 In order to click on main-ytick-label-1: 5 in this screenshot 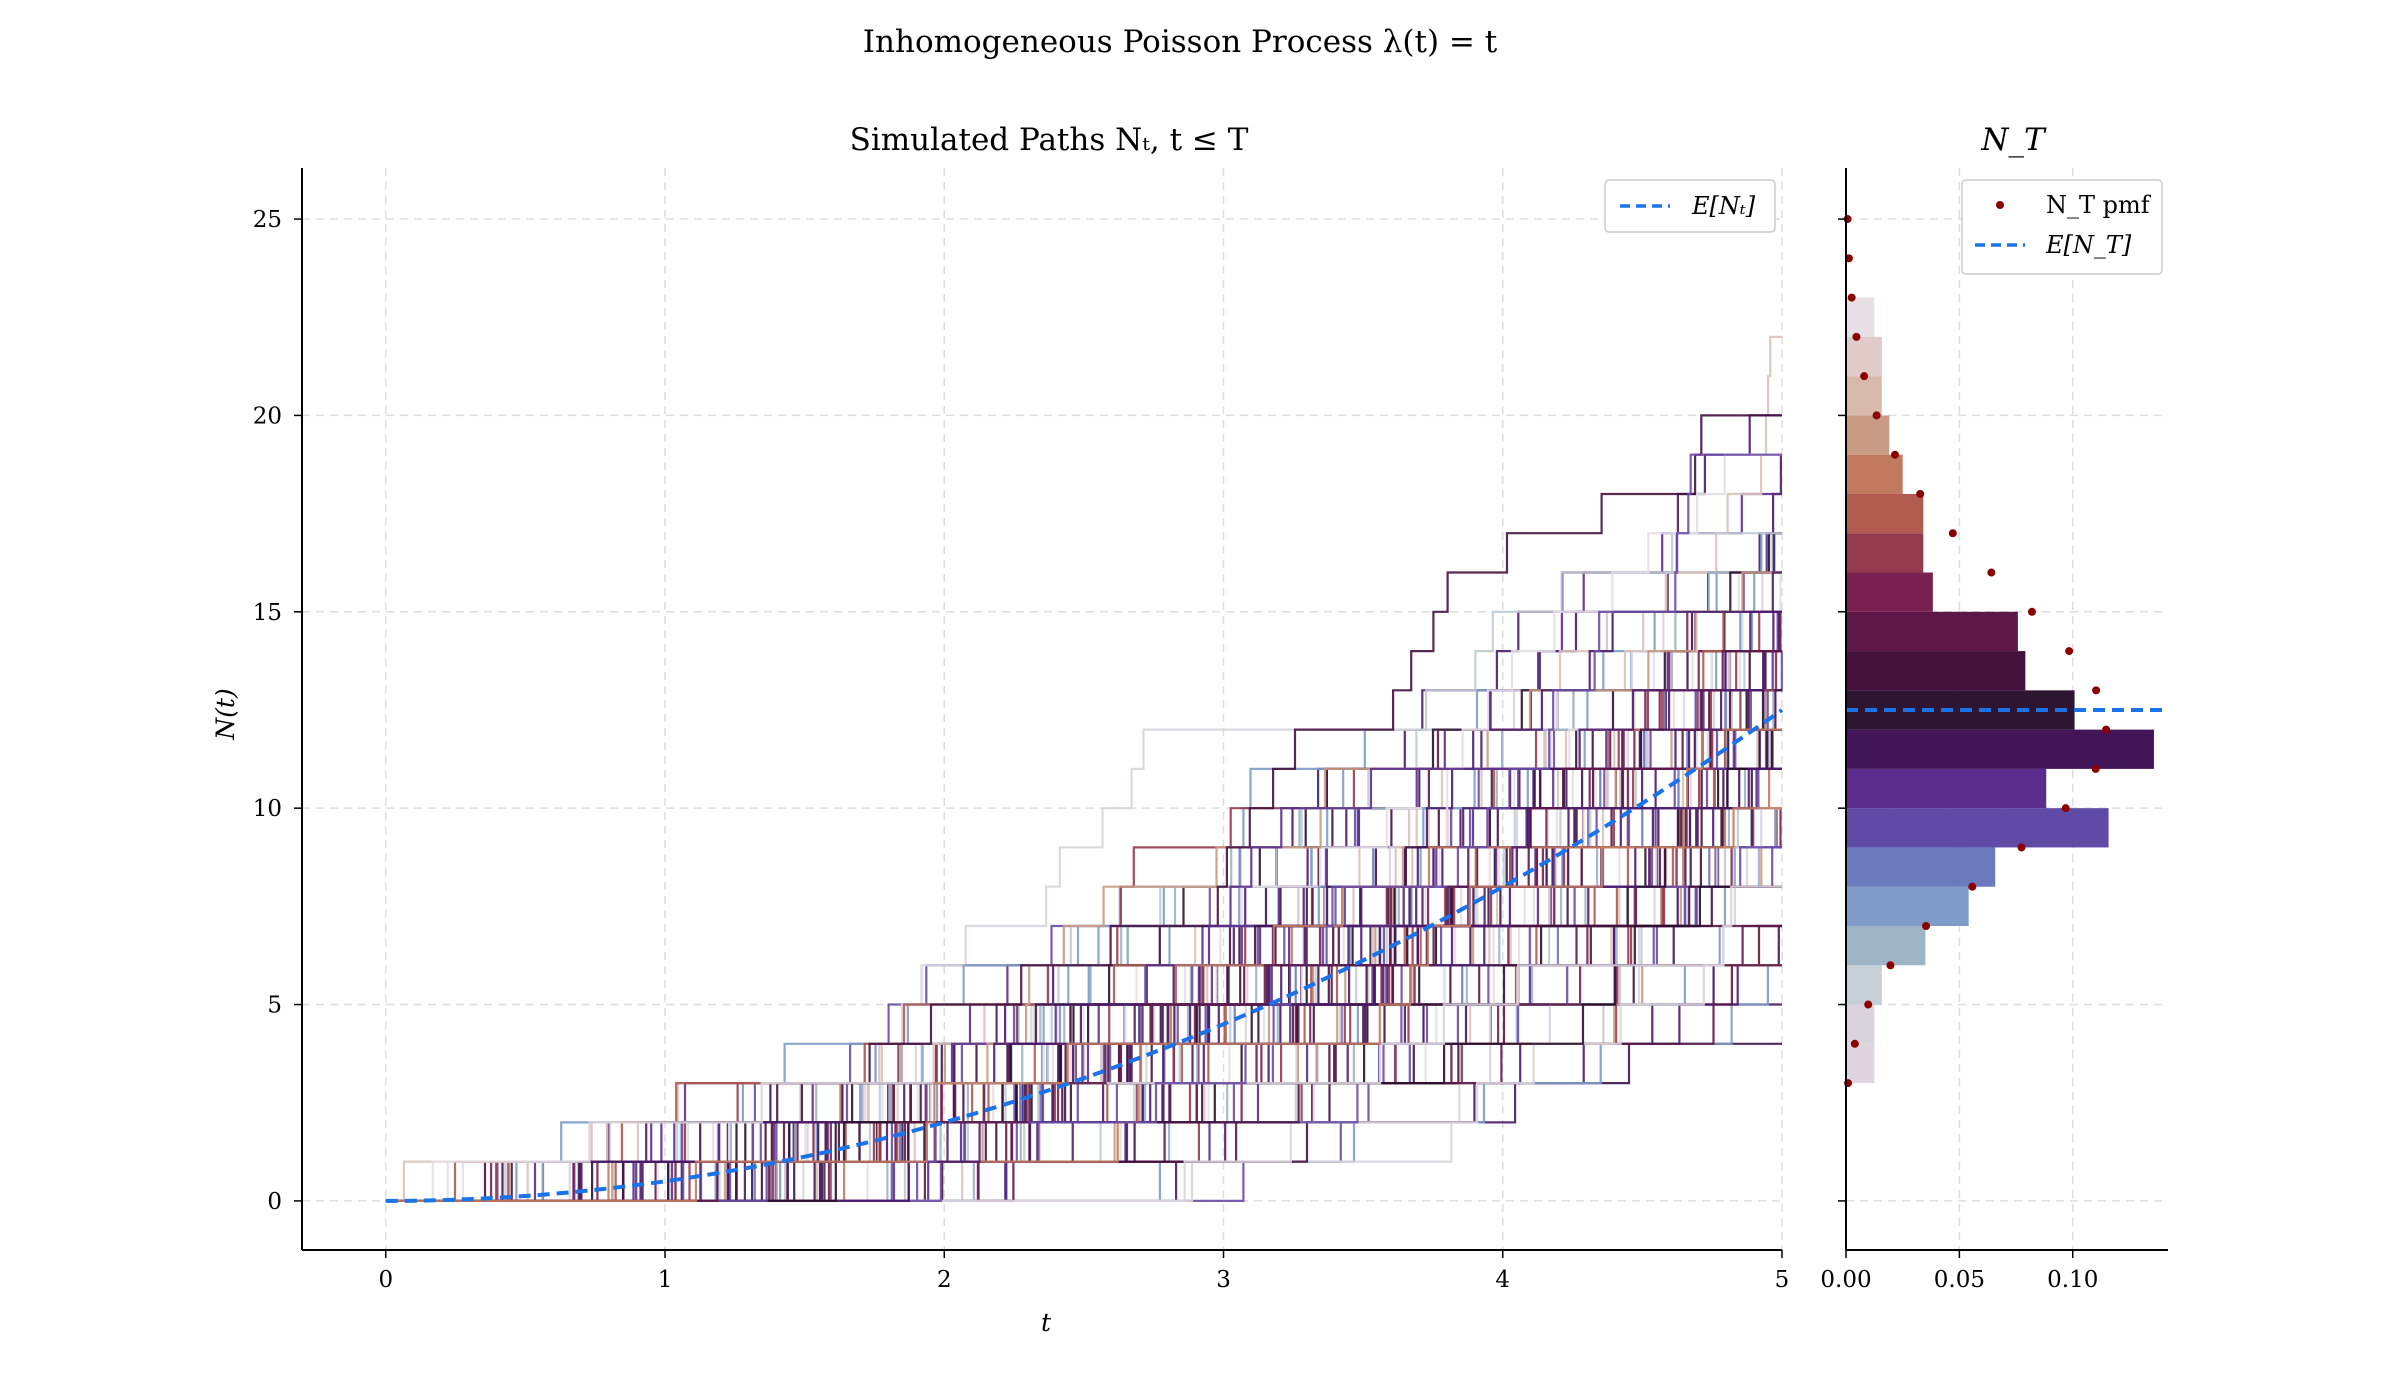, I will do `click(274, 1006)`.